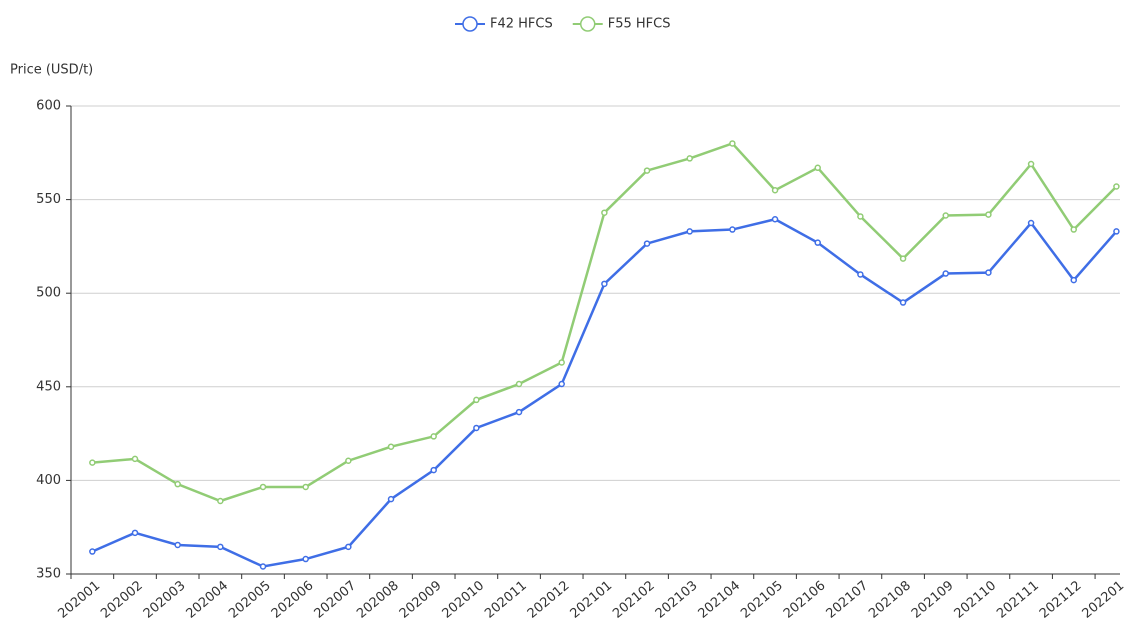 Image resolution: width=1126 pixels, height=639 pixels. I want to click on x-tick-label: 202112, so click(1061, 599).